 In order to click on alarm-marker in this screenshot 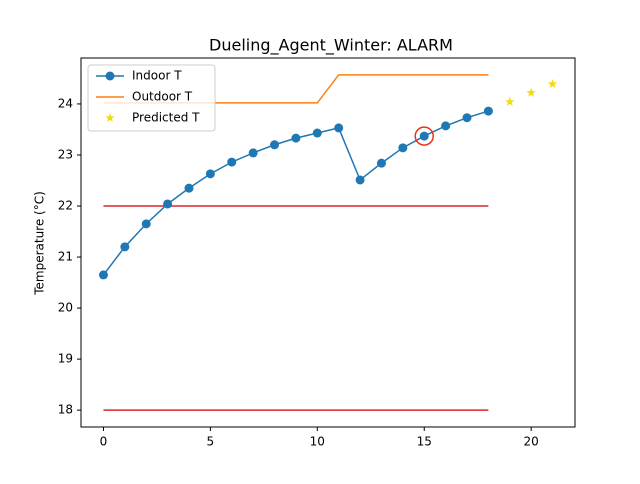, I will do `click(424, 136)`.